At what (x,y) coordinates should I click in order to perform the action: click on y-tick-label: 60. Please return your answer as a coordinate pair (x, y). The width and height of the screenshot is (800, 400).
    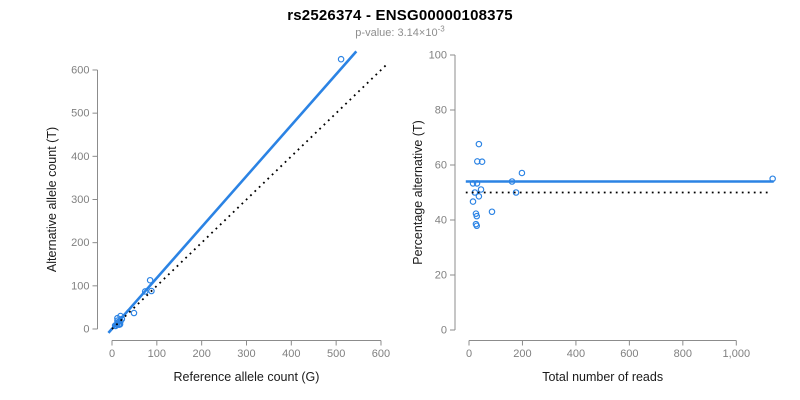
    Looking at the image, I should click on (441, 166).